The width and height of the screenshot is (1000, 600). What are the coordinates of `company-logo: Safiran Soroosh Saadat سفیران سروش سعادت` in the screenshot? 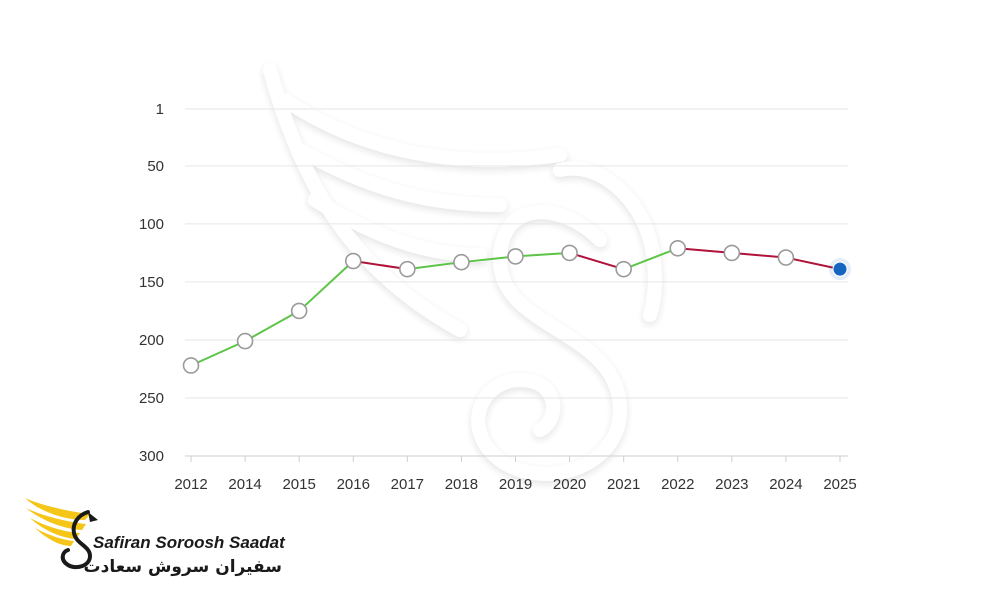 It's located at (155, 537).